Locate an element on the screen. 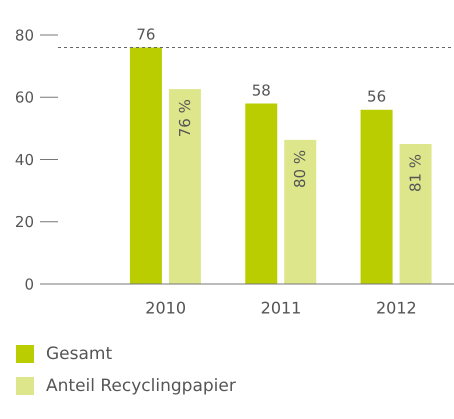 The height and width of the screenshot is (419, 454). legend-label: Gesamt is located at coordinates (79, 354).